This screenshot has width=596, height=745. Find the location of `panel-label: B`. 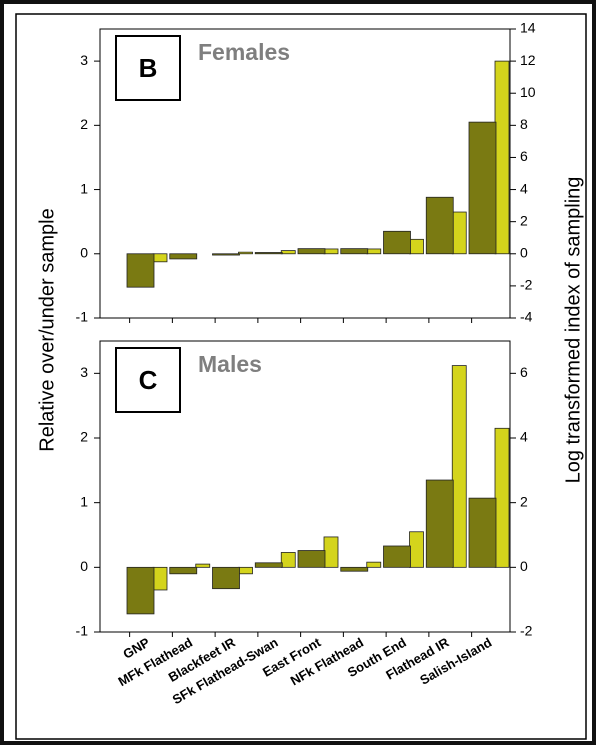

panel-label: B is located at coordinates (148, 68).